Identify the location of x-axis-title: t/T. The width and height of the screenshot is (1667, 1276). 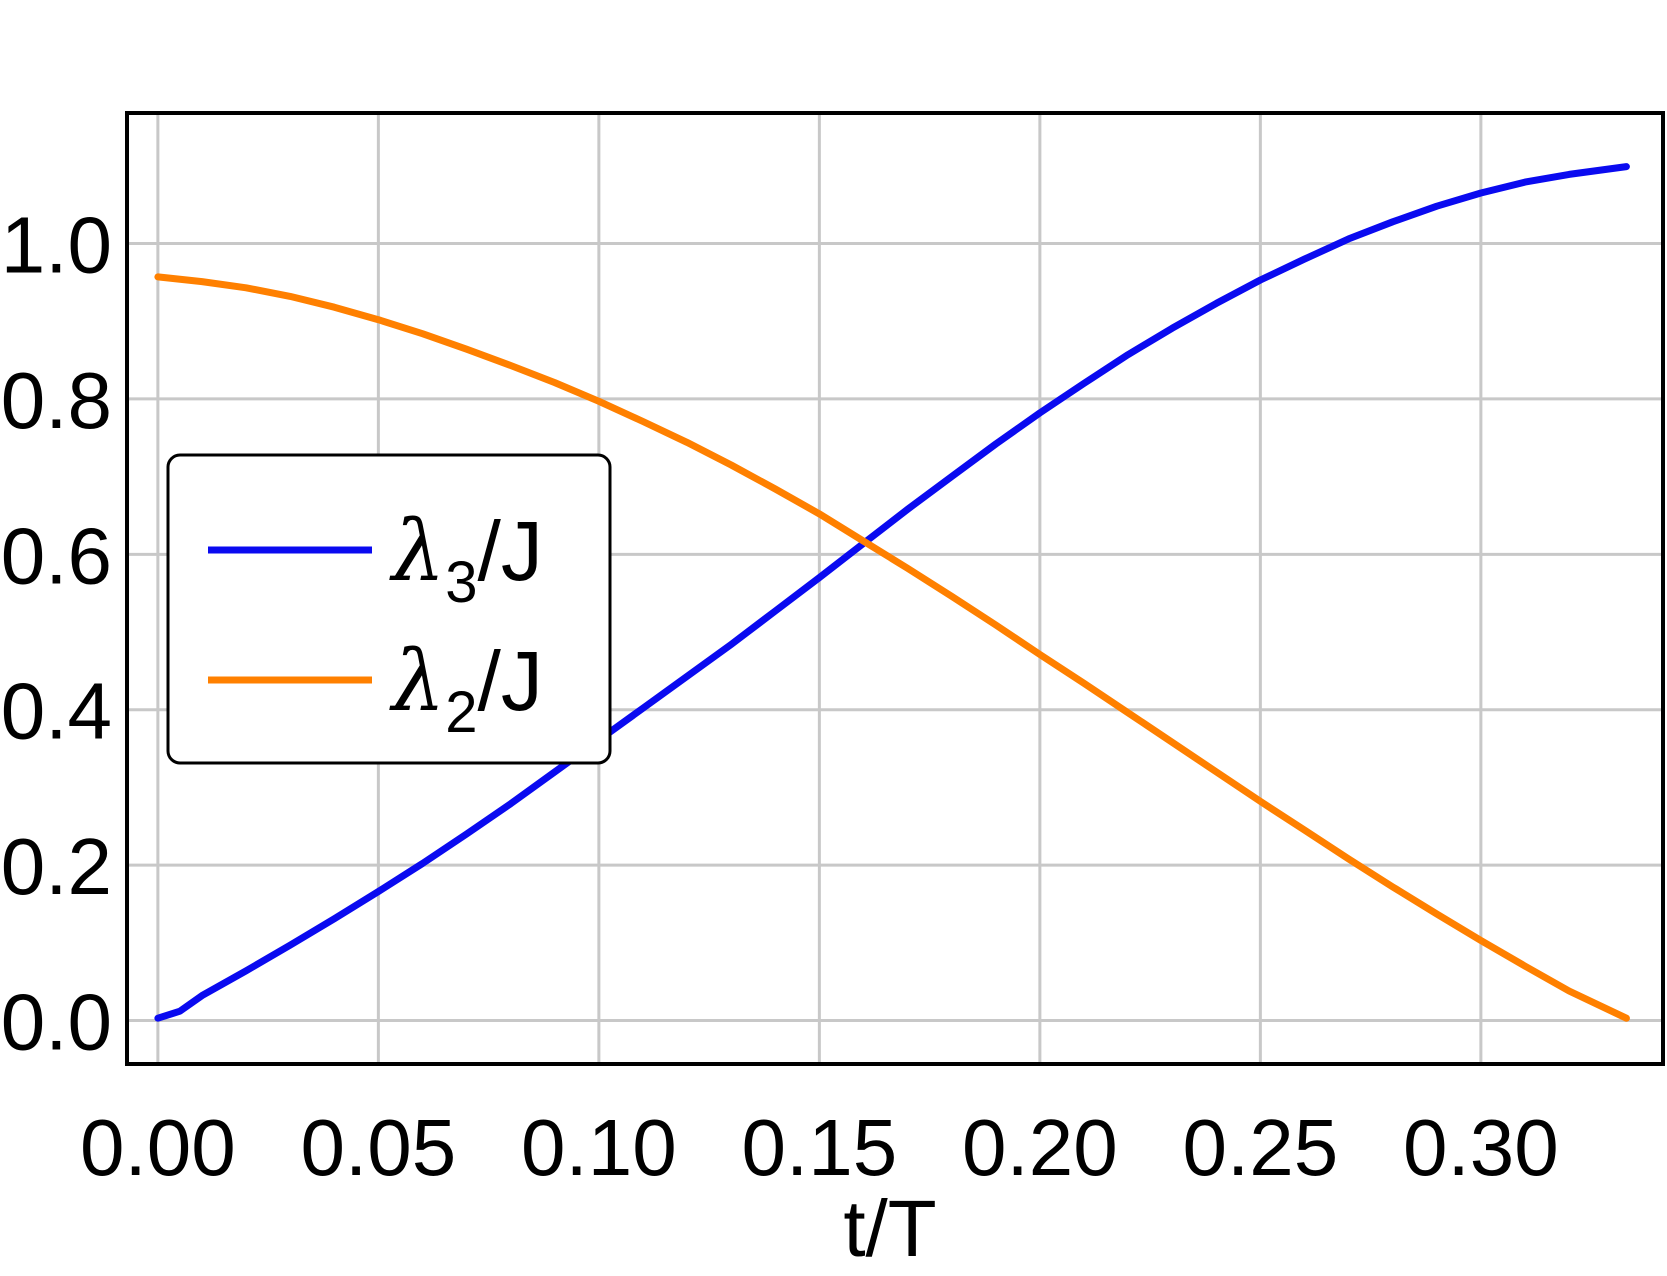
(889, 1228).